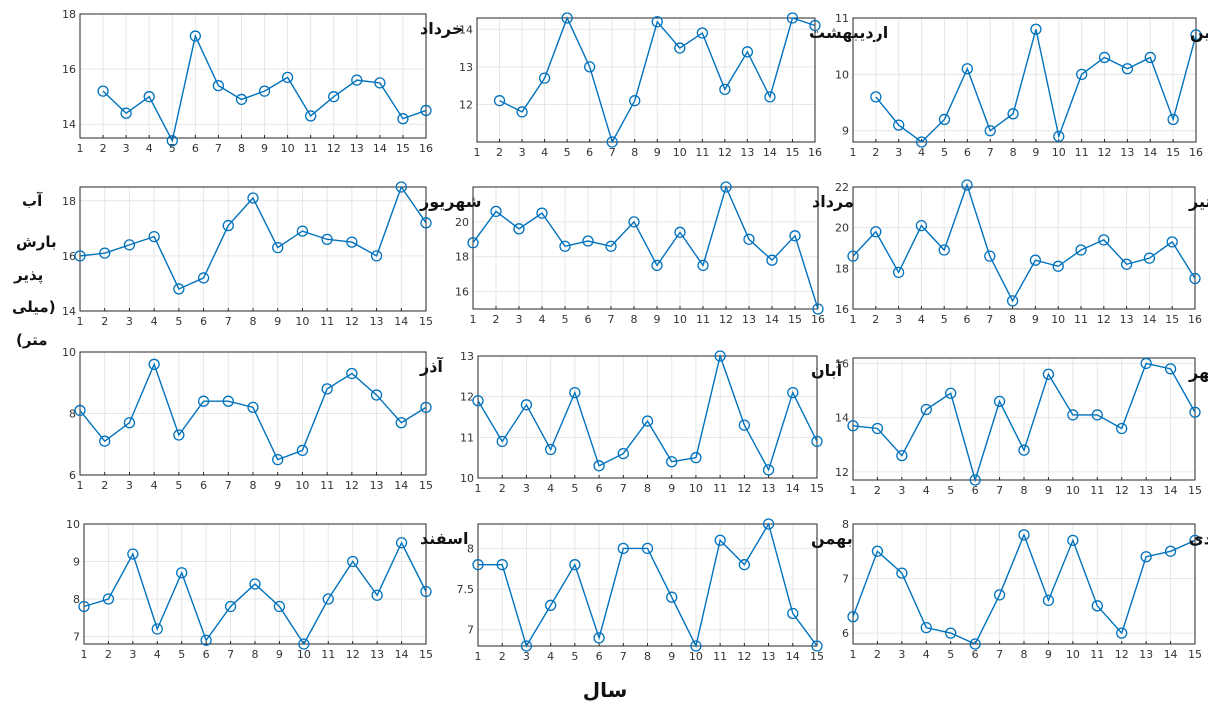 This screenshot has height=715, width=1208. What do you see at coordinates (241, 148) in the screenshot?
I see `x-tick-label: 8` at bounding box center [241, 148].